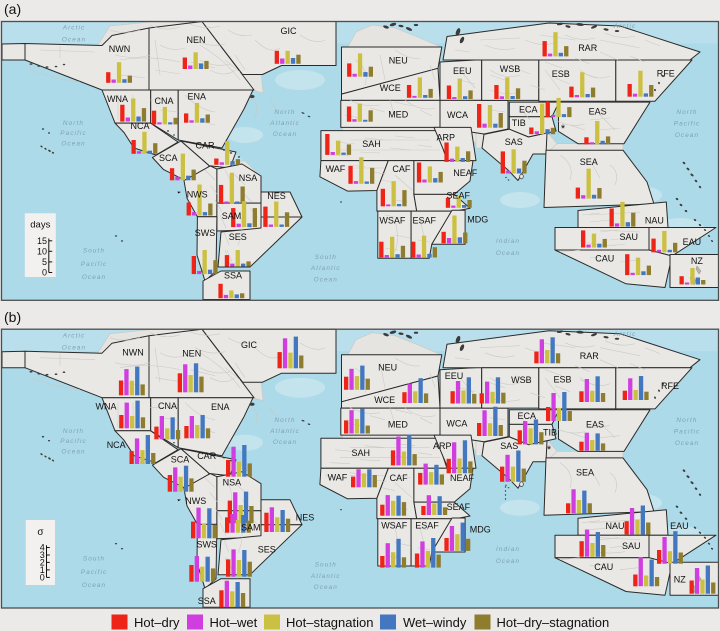 This screenshot has height=631, width=720. I want to click on svg-text: days, so click(40, 225).